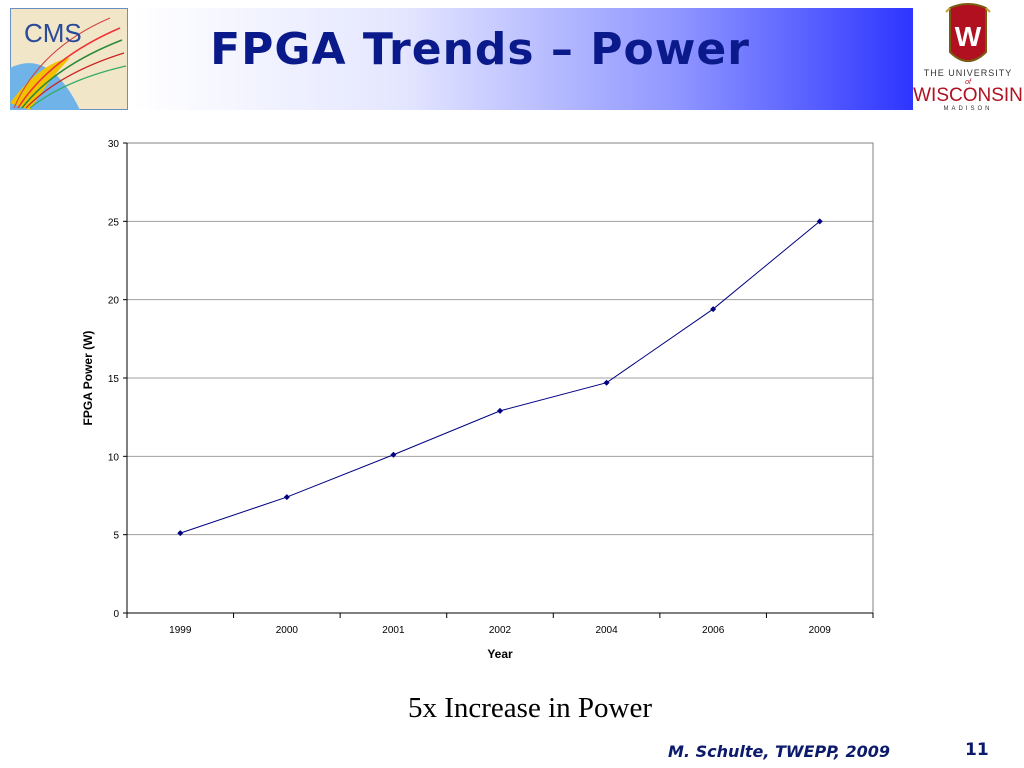 The height and width of the screenshot is (768, 1024). Describe the element at coordinates (820, 630) in the screenshot. I see `x-tick-label: 2009` at that location.